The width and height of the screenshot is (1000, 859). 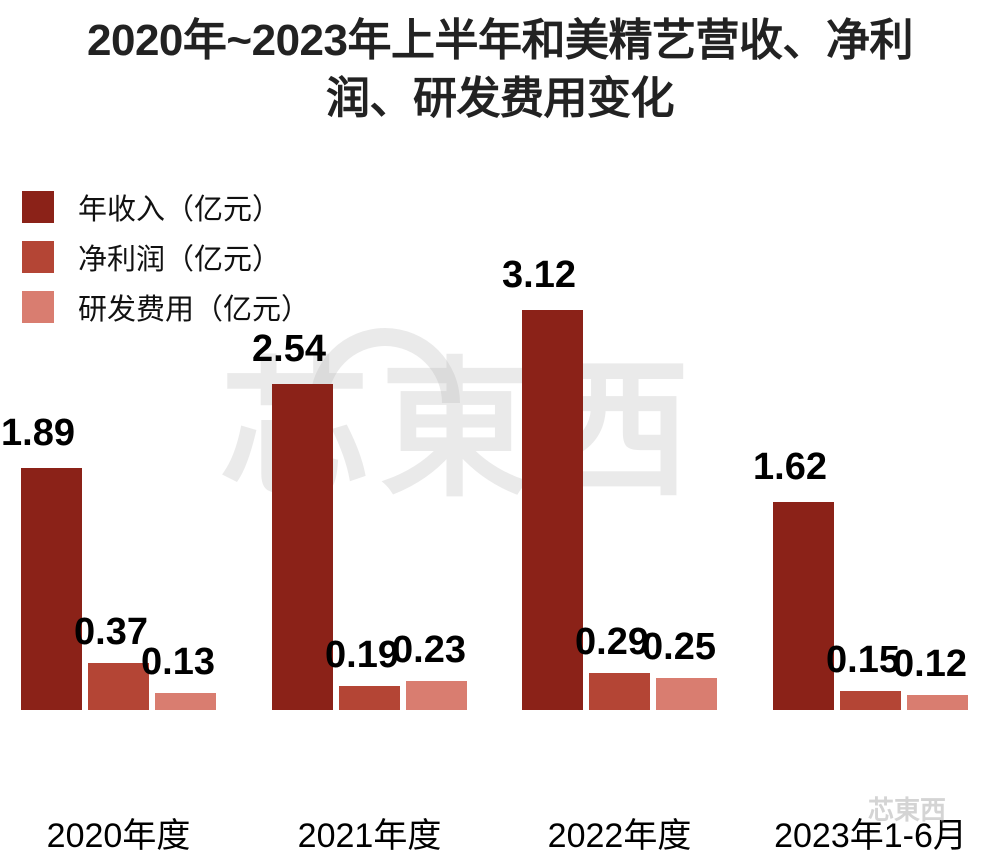 I want to click on chart-title-line-1: 2020年~2023年上半年和美精艺营收、净利, so click(x=500, y=40).